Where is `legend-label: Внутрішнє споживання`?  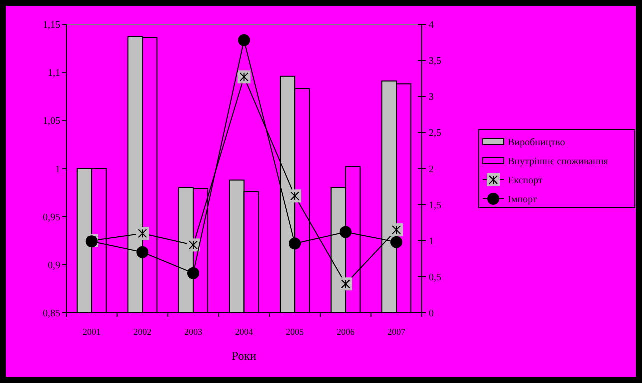 legend-label: Внутрішнє споживання is located at coordinates (558, 162).